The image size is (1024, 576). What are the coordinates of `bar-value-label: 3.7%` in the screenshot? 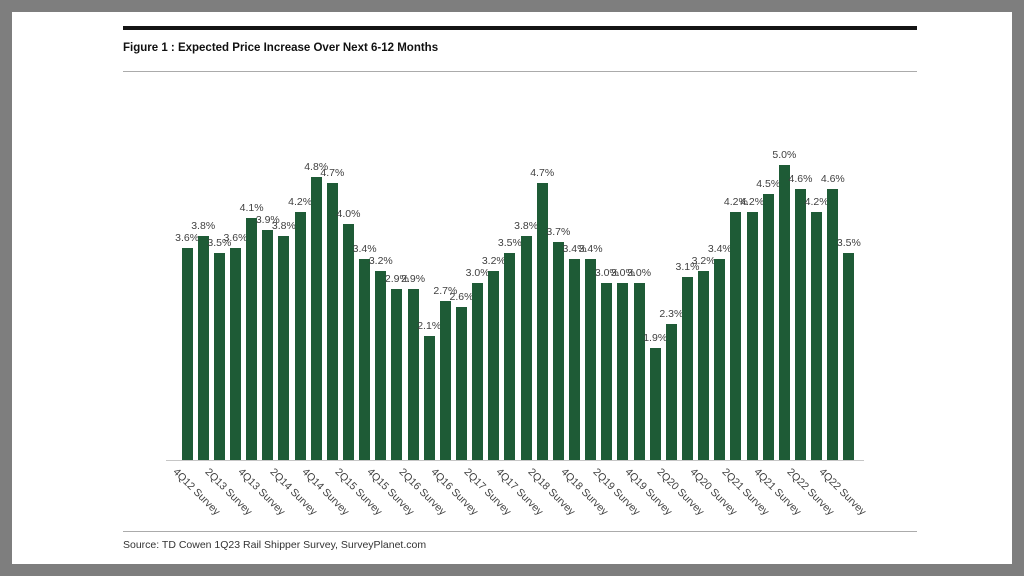 It's located at (558, 232).